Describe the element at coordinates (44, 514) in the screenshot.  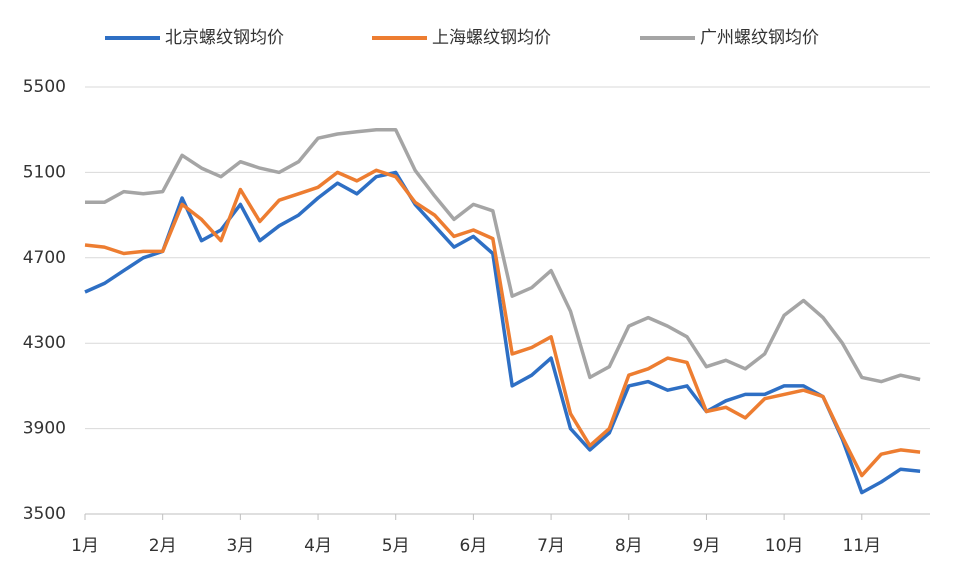
I see `y-tick-label: 3500` at that location.